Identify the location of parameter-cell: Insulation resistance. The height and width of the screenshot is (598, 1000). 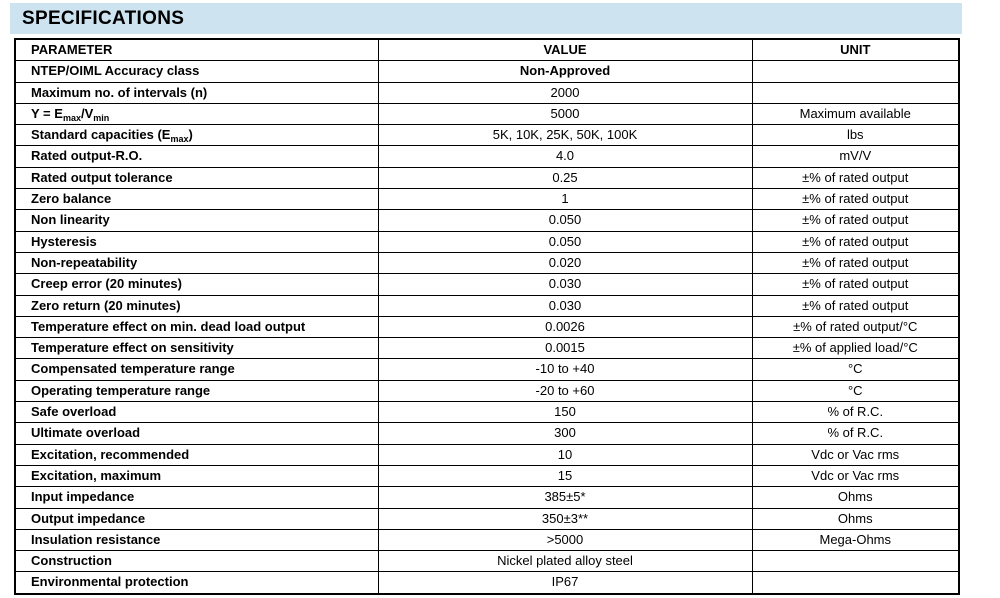
(196, 540).